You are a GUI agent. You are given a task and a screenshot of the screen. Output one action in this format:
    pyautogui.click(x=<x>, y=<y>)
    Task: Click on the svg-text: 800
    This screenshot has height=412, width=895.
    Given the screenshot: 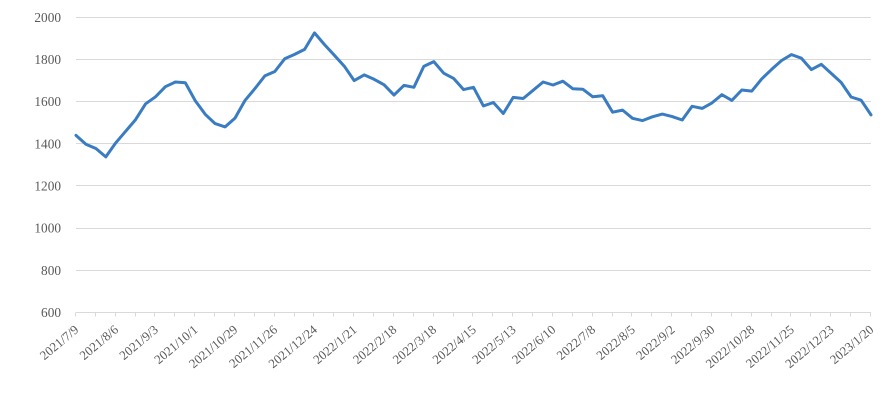 What is the action you would take?
    pyautogui.click(x=51, y=270)
    